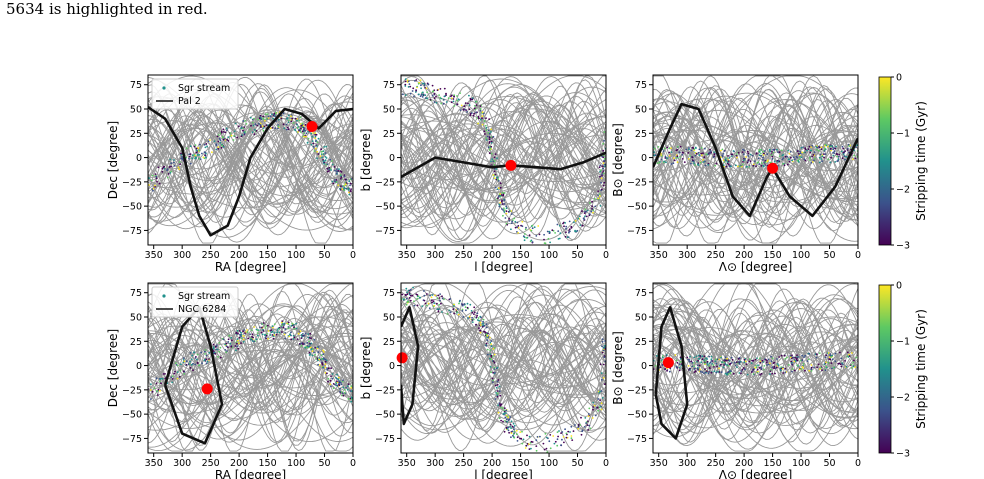 This screenshot has width=984, height=479. Describe the element at coordinates (389, 293) in the screenshot. I see `y-tick-label: 75` at that location.